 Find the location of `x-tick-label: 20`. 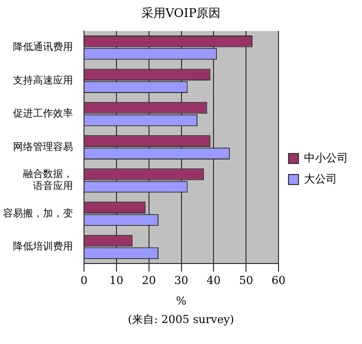

x-tick-label: 20 is located at coordinates (149, 281).